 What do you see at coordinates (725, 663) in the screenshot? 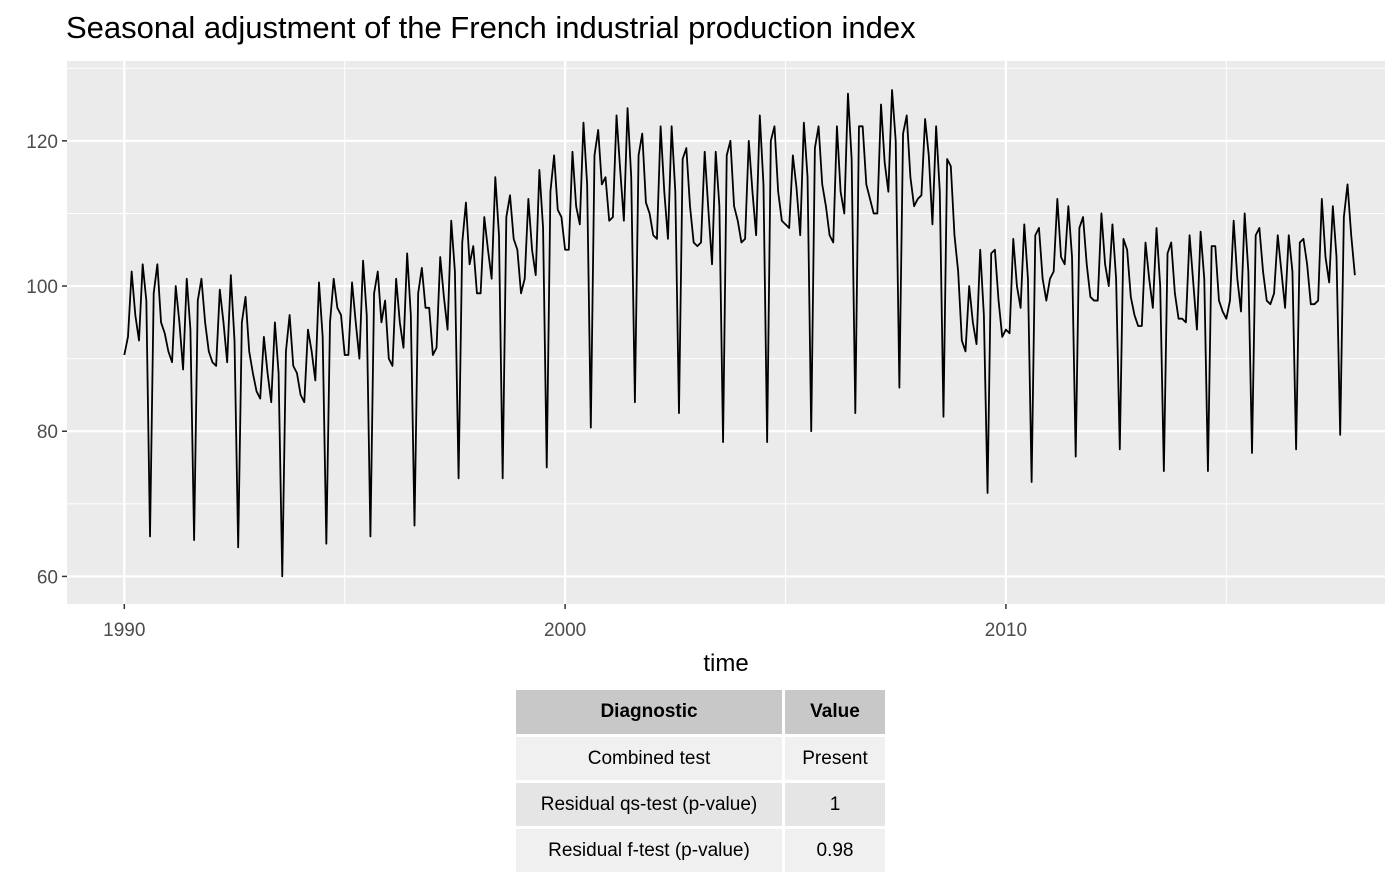
I see `x-axis-title: time` at bounding box center [725, 663].